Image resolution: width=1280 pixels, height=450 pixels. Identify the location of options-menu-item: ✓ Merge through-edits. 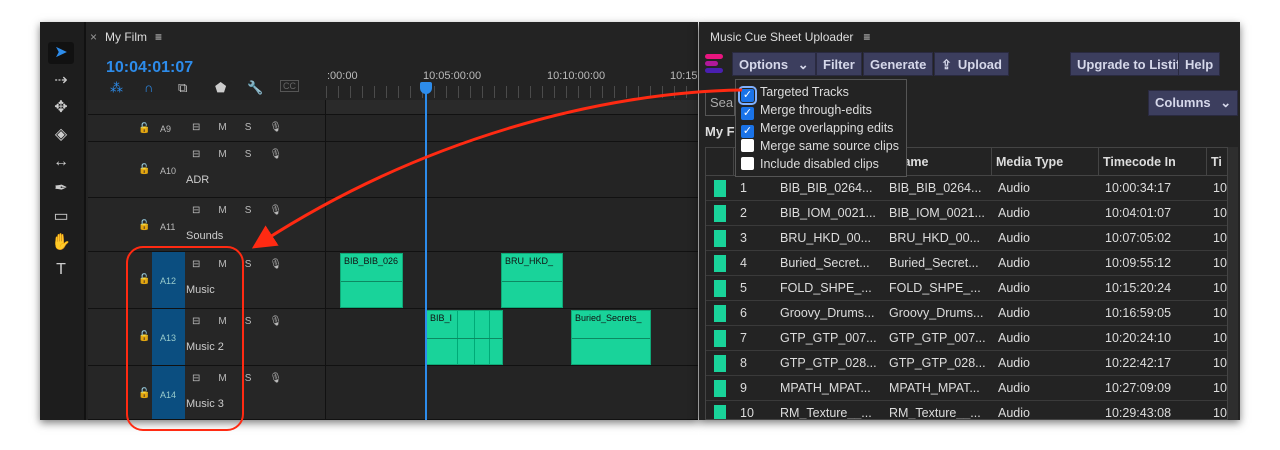
(806, 111).